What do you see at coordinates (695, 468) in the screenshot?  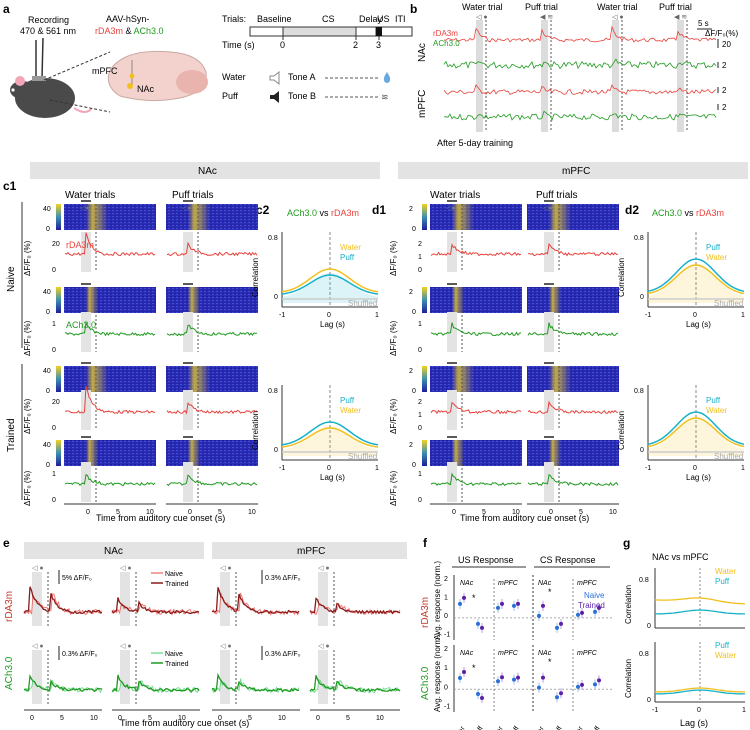 I see `corr-x-tick: 0` at bounding box center [695, 468].